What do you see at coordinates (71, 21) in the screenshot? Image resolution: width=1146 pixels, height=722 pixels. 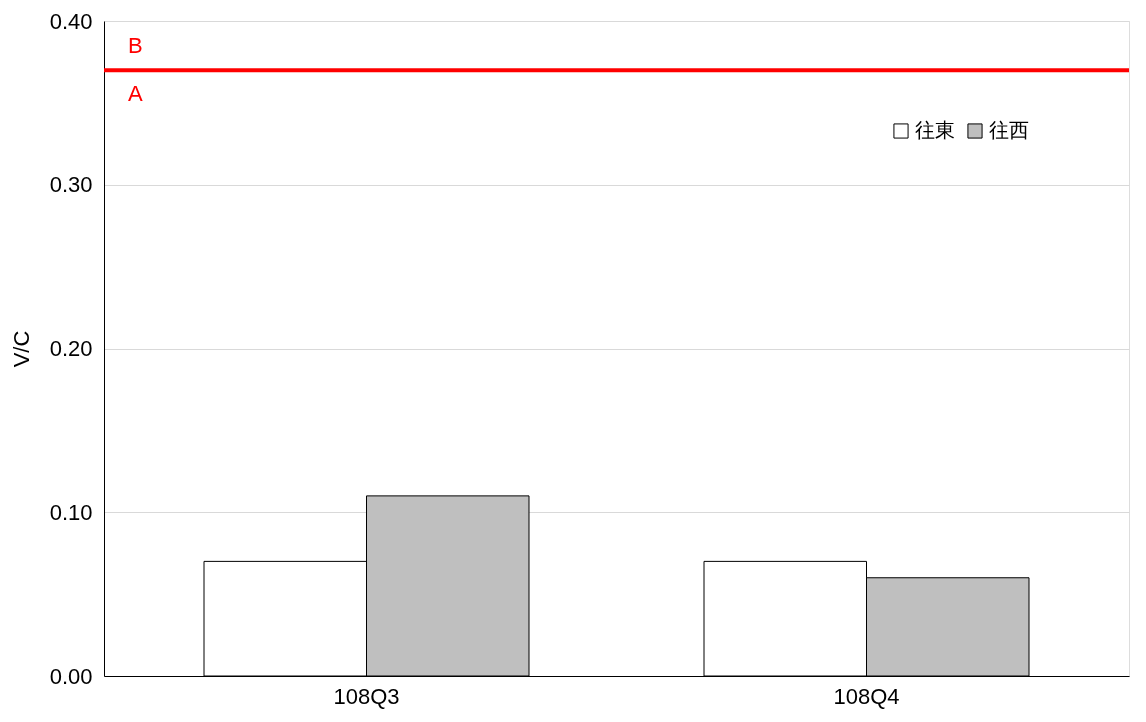 I see `y-tick-label: 0.40` at bounding box center [71, 21].